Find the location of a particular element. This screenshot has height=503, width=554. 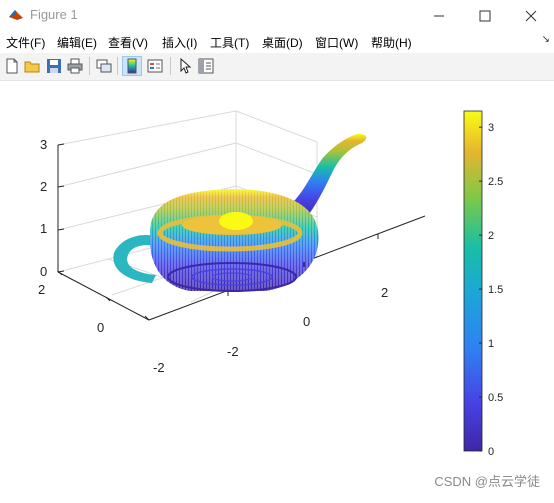

z-tick-label: 1 is located at coordinates (43, 228).